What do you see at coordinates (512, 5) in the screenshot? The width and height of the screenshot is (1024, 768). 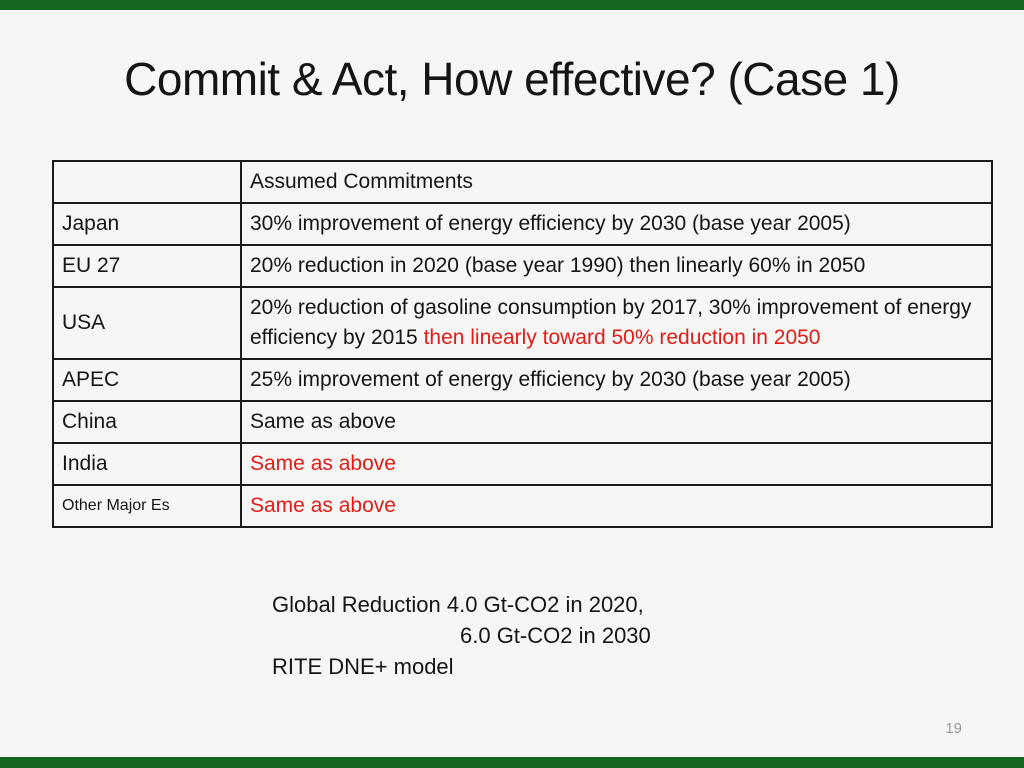 I see `top-green-bar` at bounding box center [512, 5].